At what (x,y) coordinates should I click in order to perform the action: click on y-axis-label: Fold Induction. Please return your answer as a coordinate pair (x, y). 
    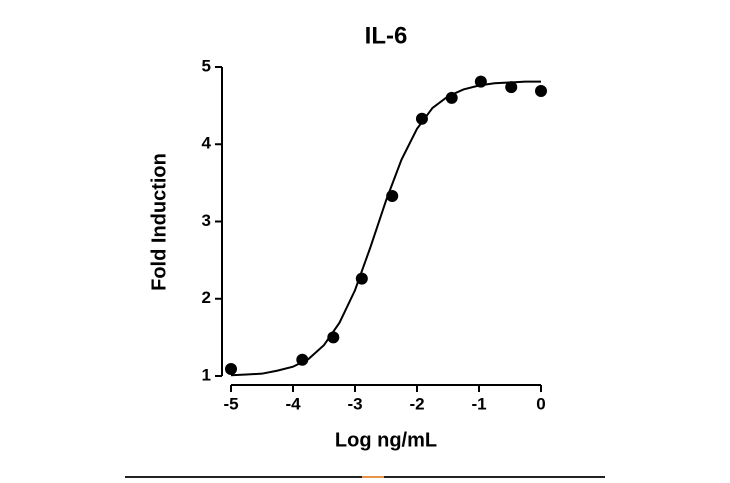
    Looking at the image, I should click on (159, 222).